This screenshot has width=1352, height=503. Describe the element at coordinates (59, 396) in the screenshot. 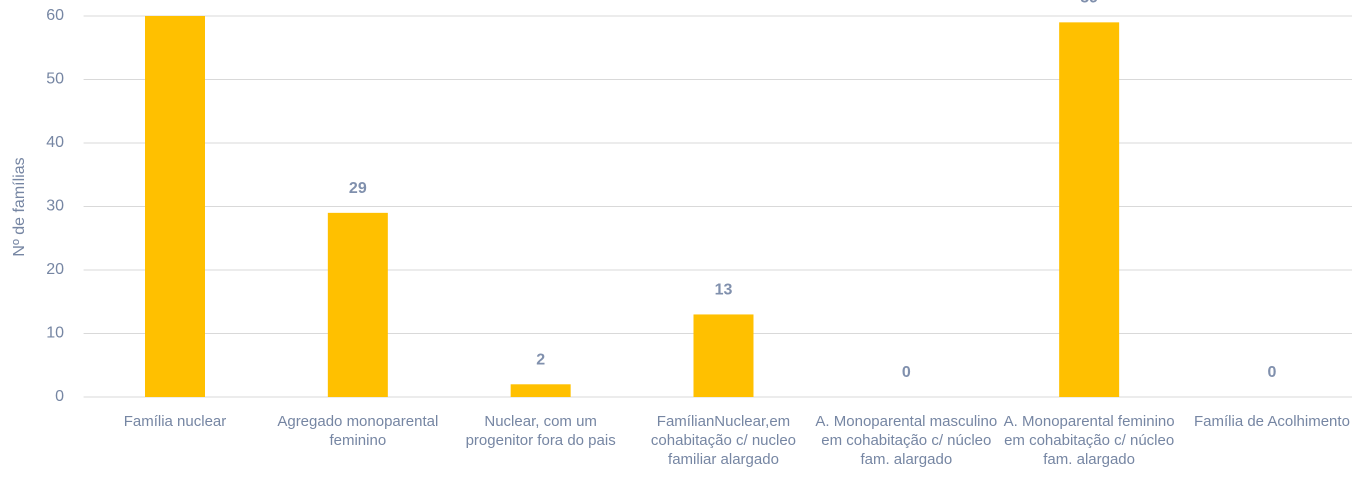

I see `y-tick-label: 0` at that location.